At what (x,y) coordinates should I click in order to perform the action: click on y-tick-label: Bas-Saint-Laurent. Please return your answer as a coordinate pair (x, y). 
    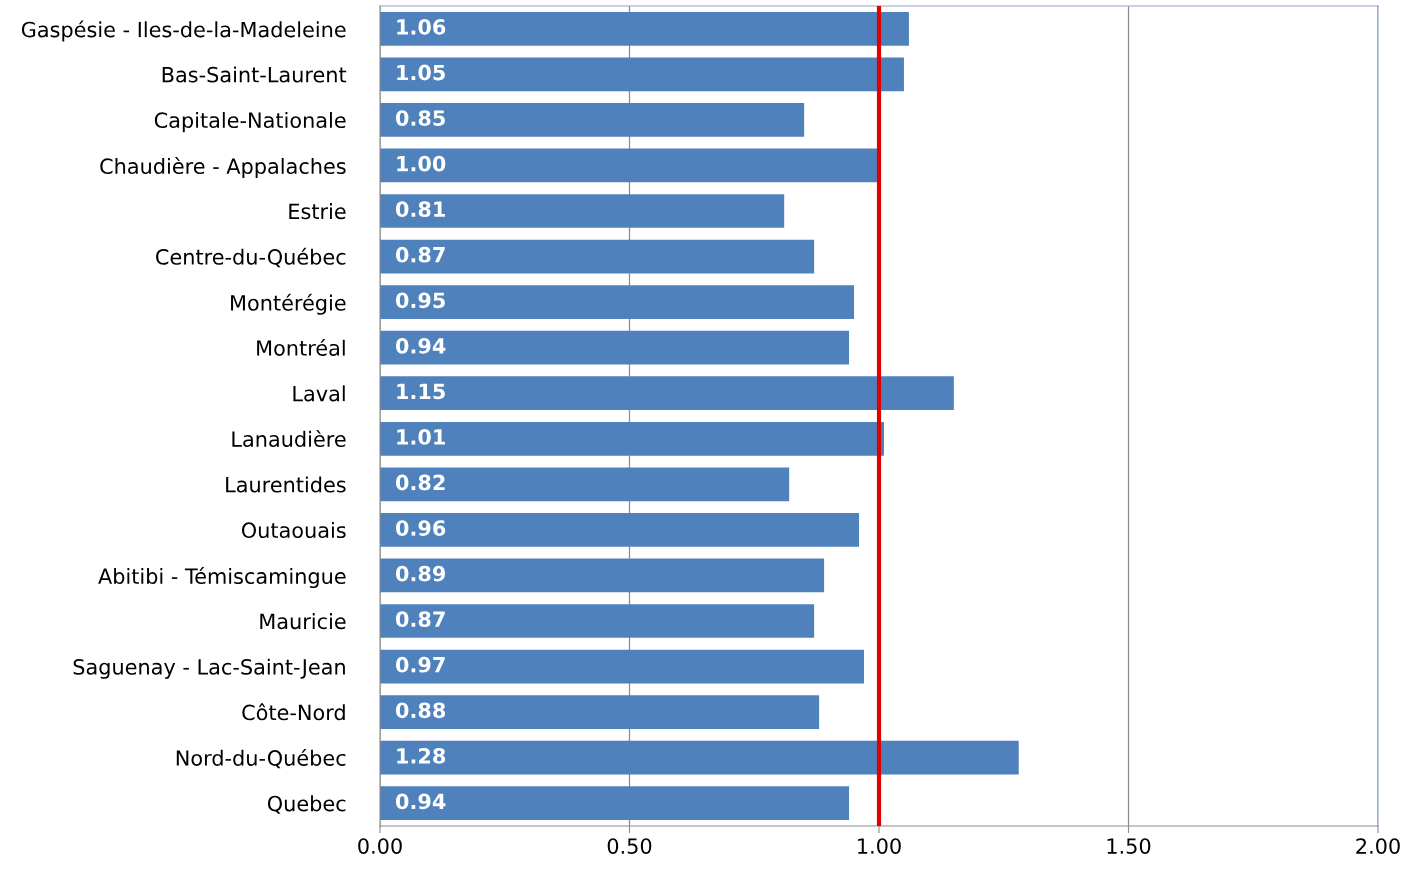
    Looking at the image, I should click on (254, 74).